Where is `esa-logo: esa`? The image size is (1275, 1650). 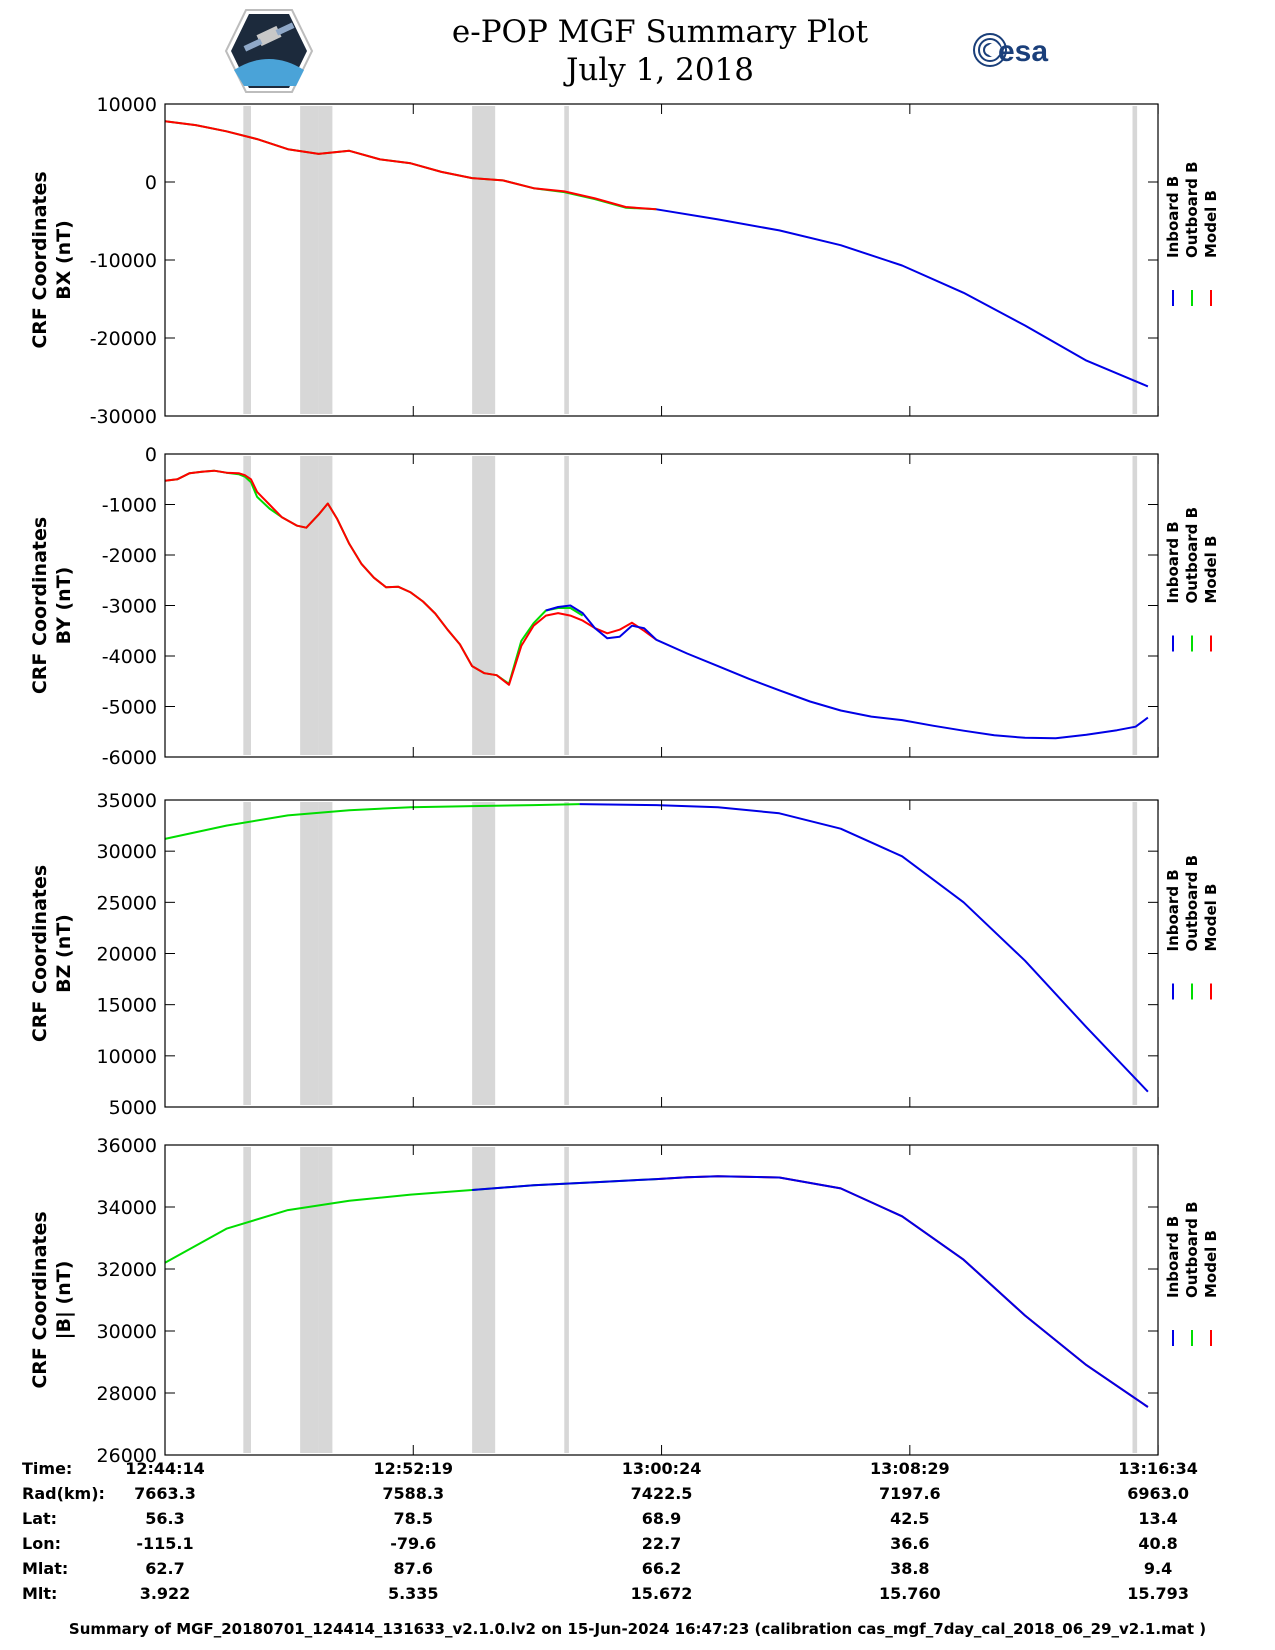 esa-logo: esa is located at coordinates (1010, 50).